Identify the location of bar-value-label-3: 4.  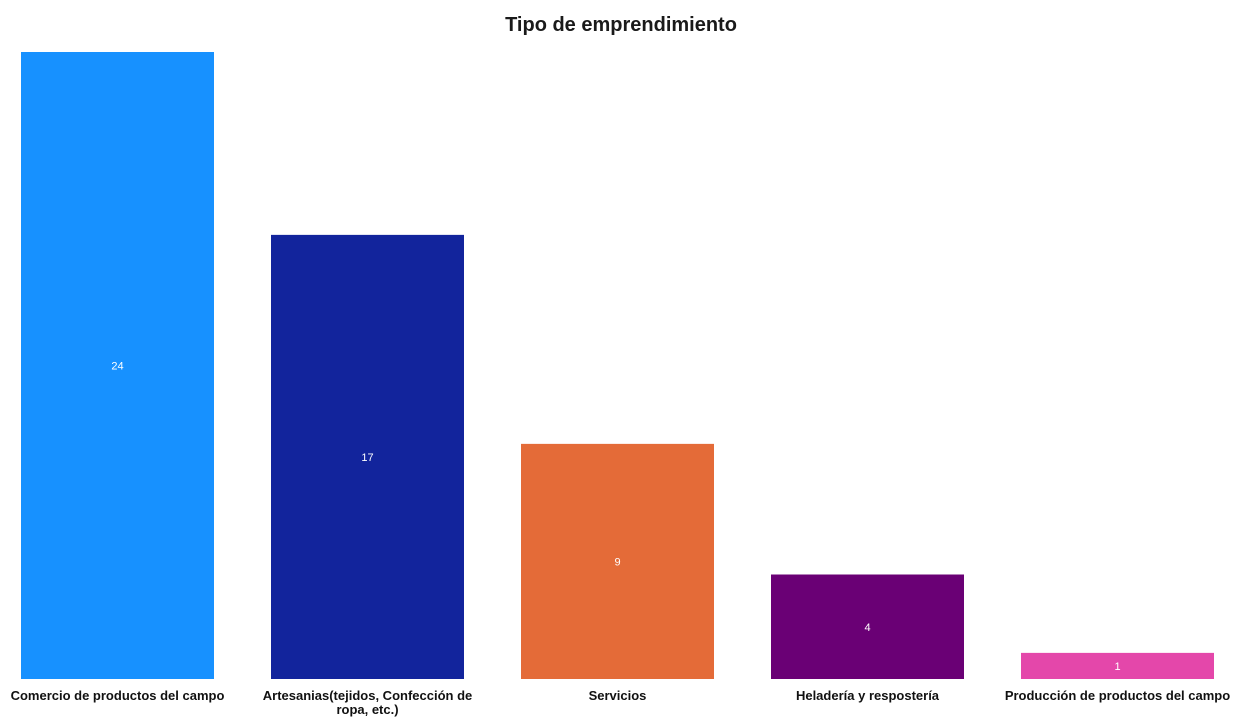
(867, 628).